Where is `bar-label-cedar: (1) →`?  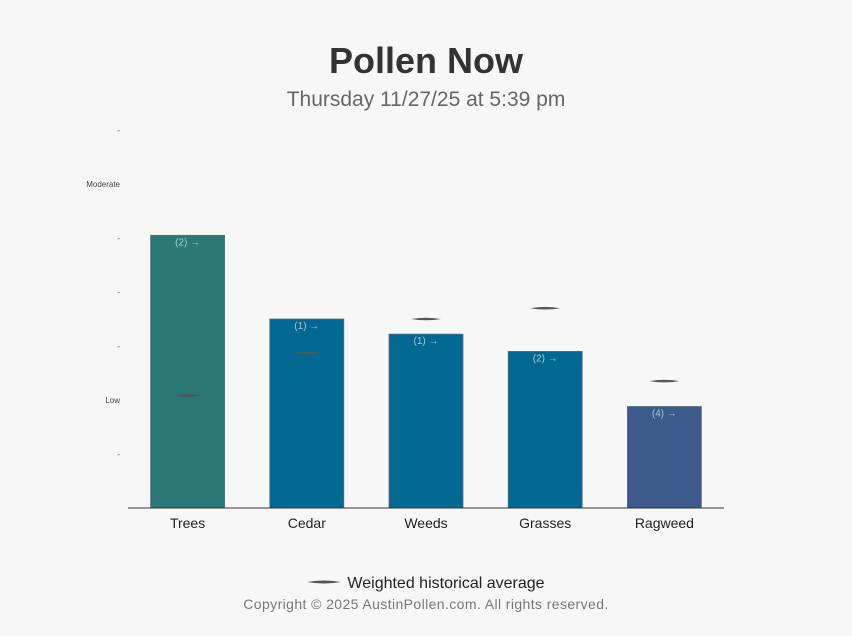
bar-label-cedar: (1) → is located at coordinates (306, 326).